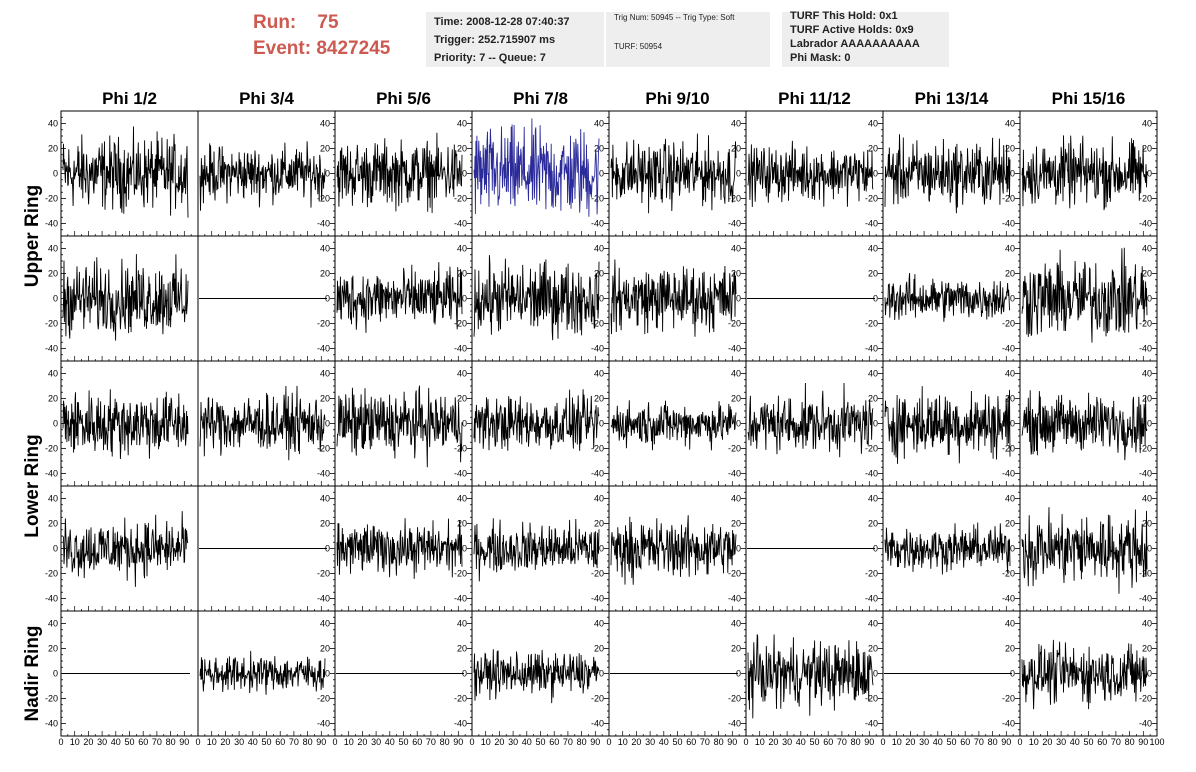 The width and height of the screenshot is (1196, 772). What do you see at coordinates (855, 44) in the screenshot?
I see `labrador-text: Labrador AAAAAAAAAA` at bounding box center [855, 44].